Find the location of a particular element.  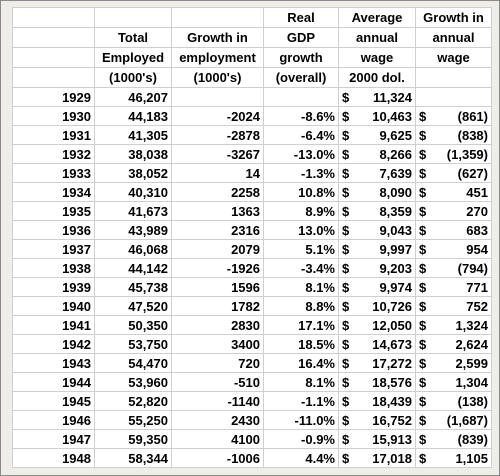

cell: 1782 is located at coordinates (217, 306).